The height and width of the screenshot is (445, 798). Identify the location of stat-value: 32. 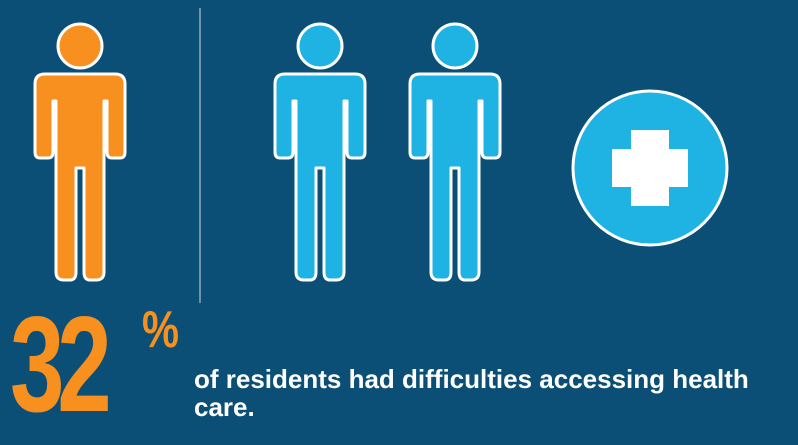
(61, 364).